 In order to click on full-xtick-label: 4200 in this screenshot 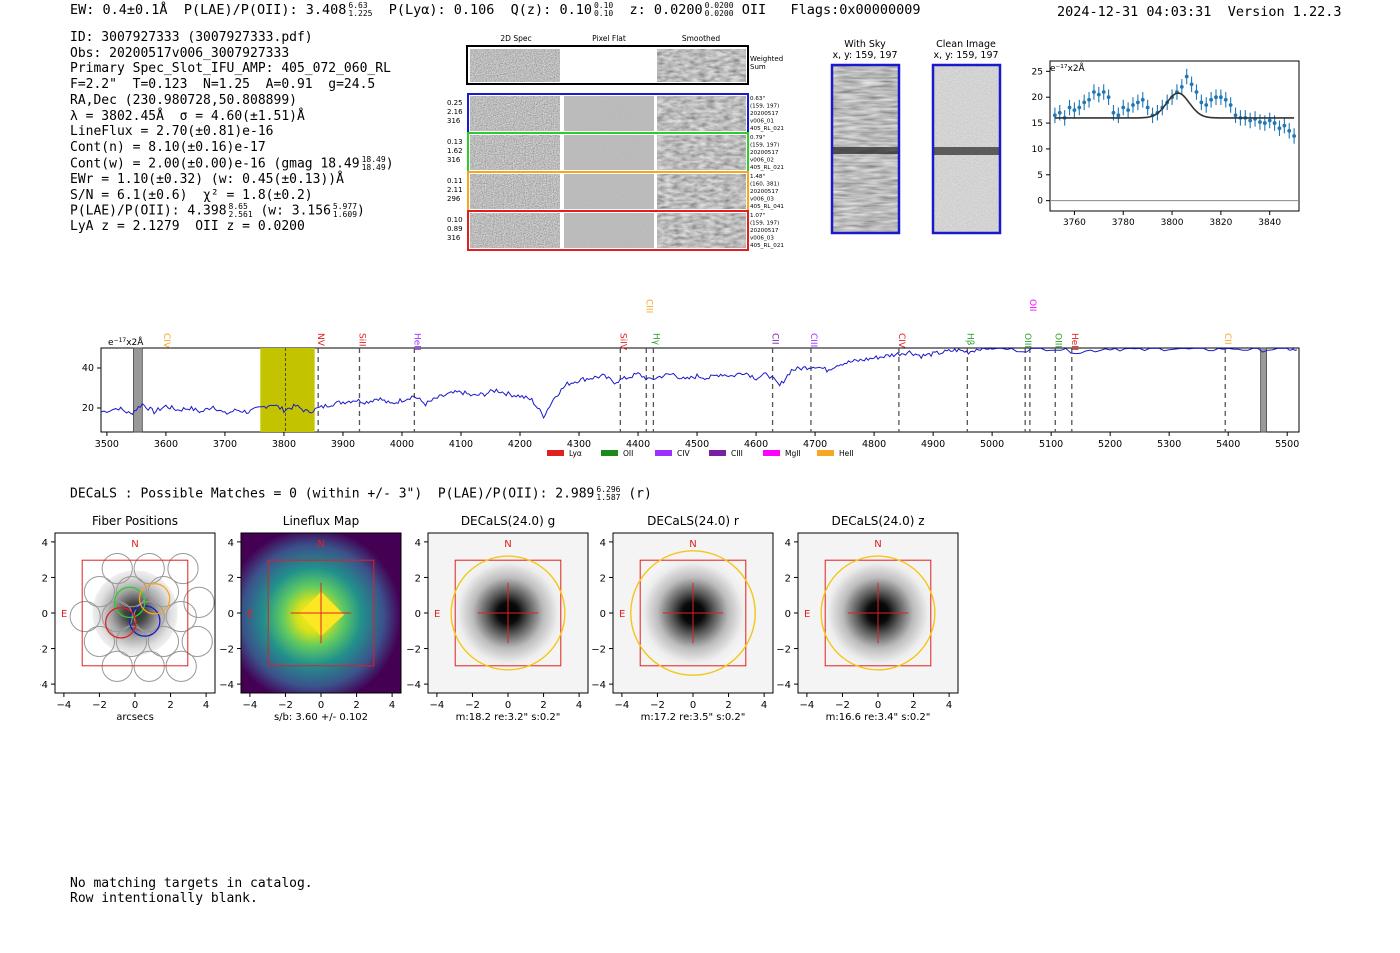, I will do `click(520, 444)`.